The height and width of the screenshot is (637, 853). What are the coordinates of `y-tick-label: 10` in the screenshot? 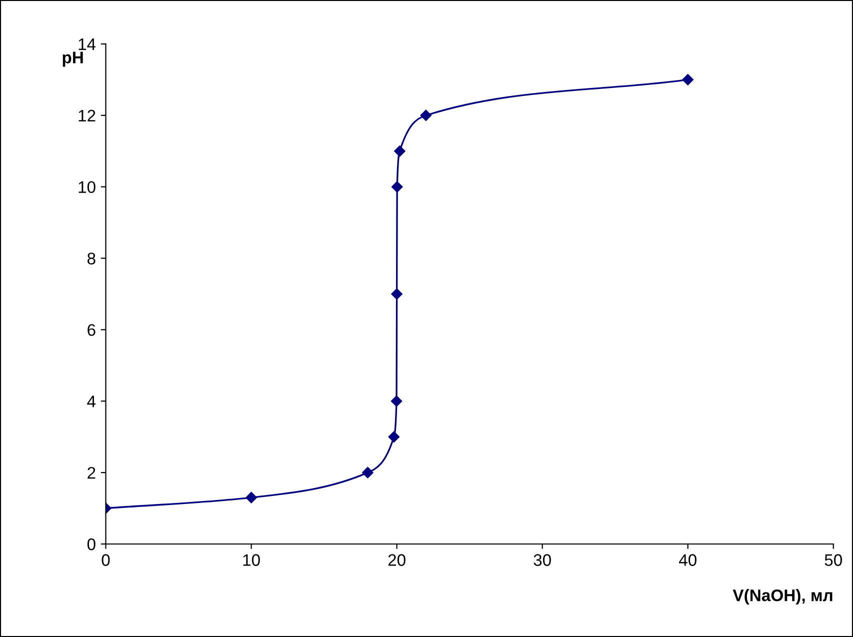 It's located at (87, 187).